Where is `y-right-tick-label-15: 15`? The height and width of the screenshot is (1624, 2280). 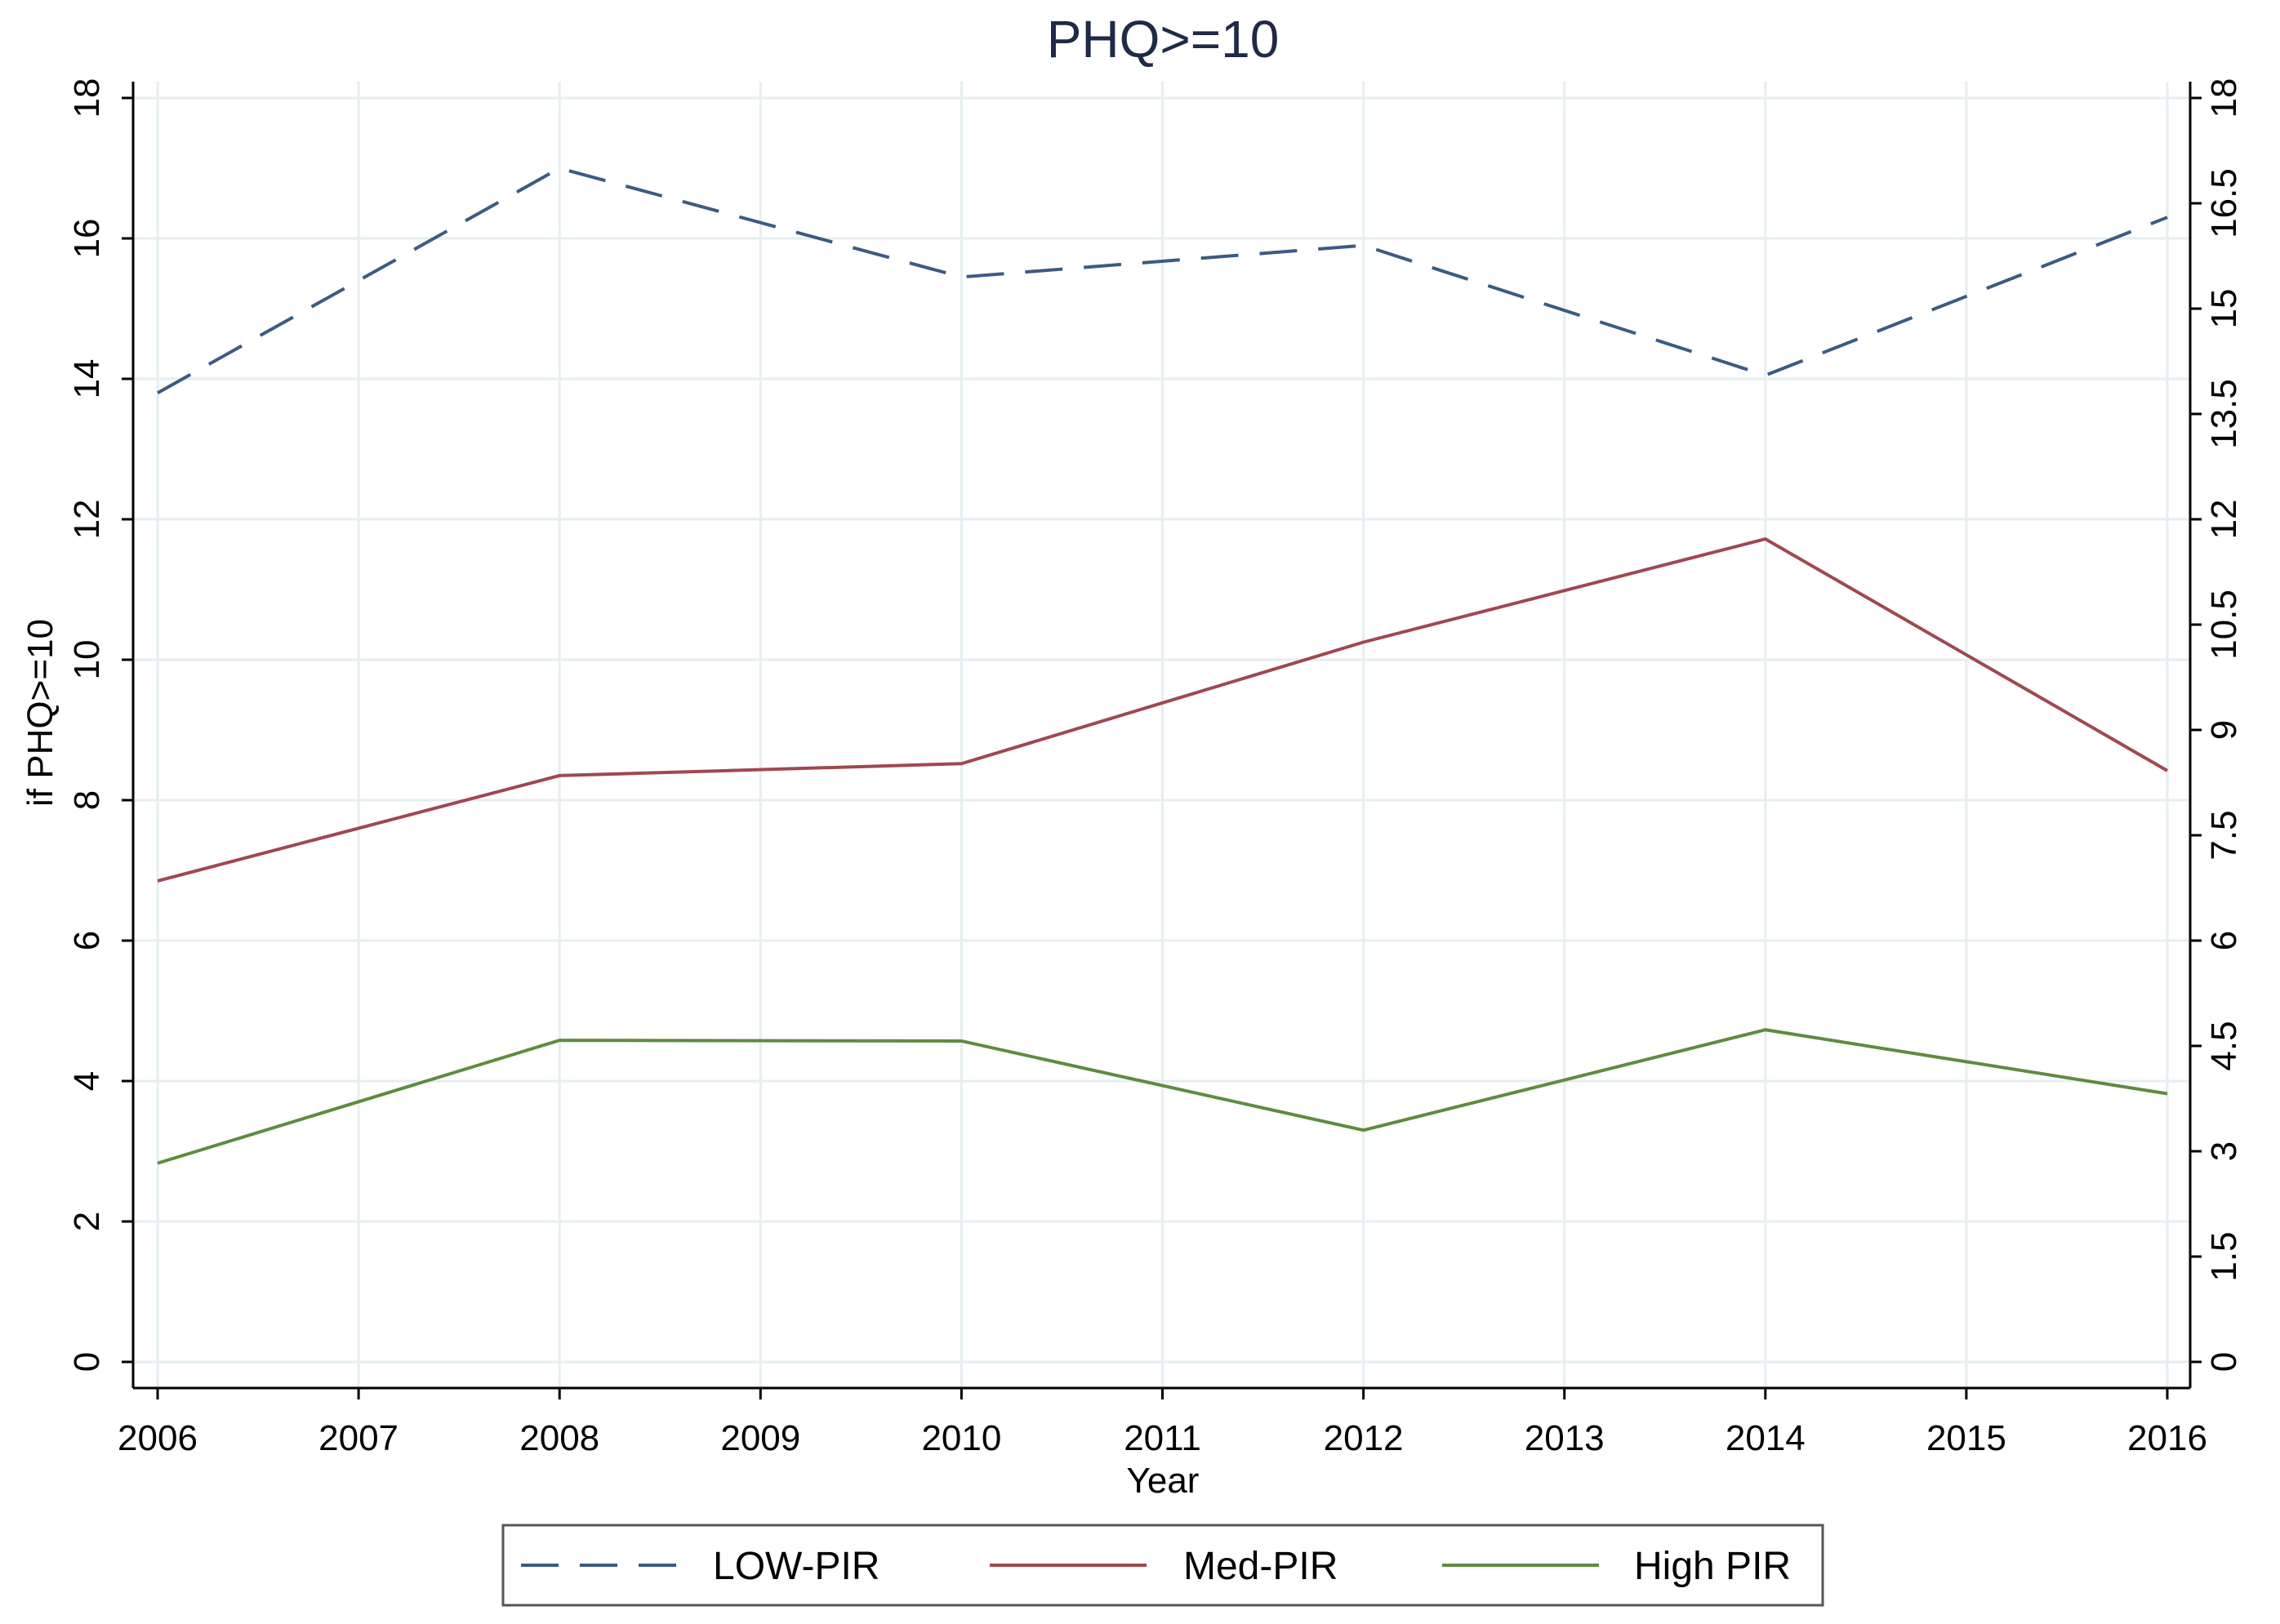
y-right-tick-label-15: 15 is located at coordinates (2224, 309).